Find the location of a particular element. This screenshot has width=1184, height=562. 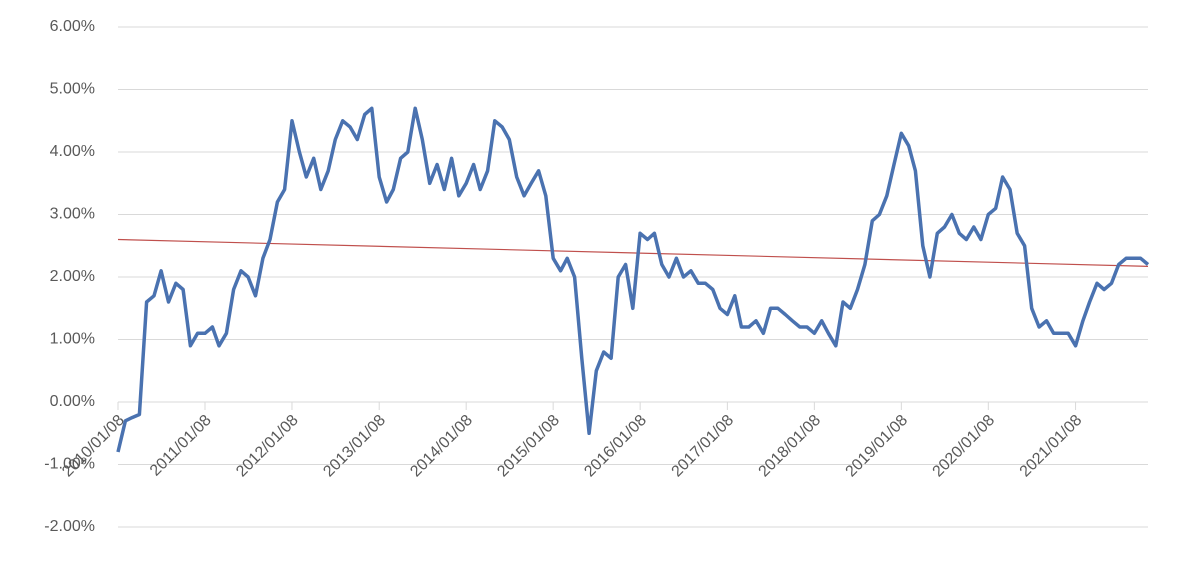

x-tick-label: 2014/01/08 is located at coordinates (441, 446).